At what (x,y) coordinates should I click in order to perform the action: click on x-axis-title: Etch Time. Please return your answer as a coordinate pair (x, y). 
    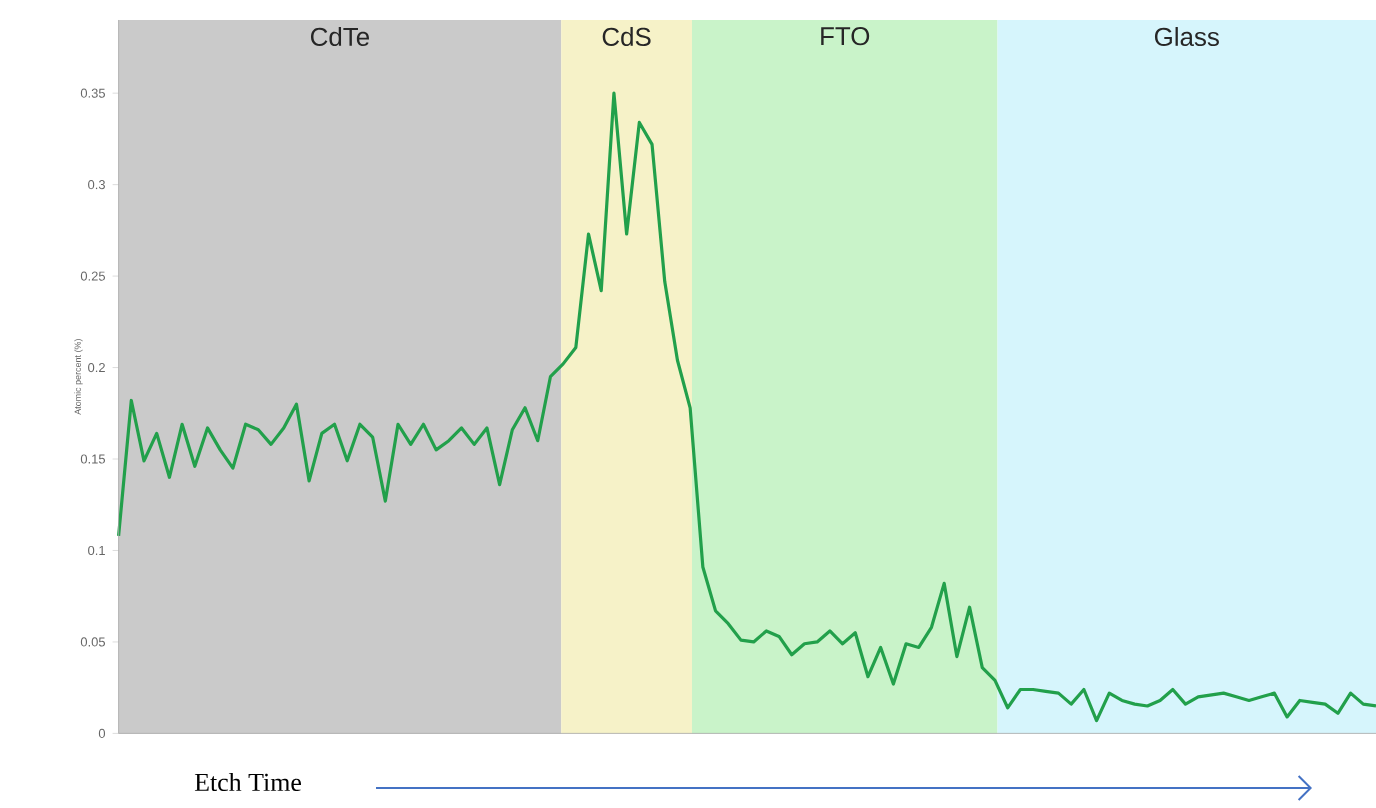
    Looking at the image, I should click on (247, 782).